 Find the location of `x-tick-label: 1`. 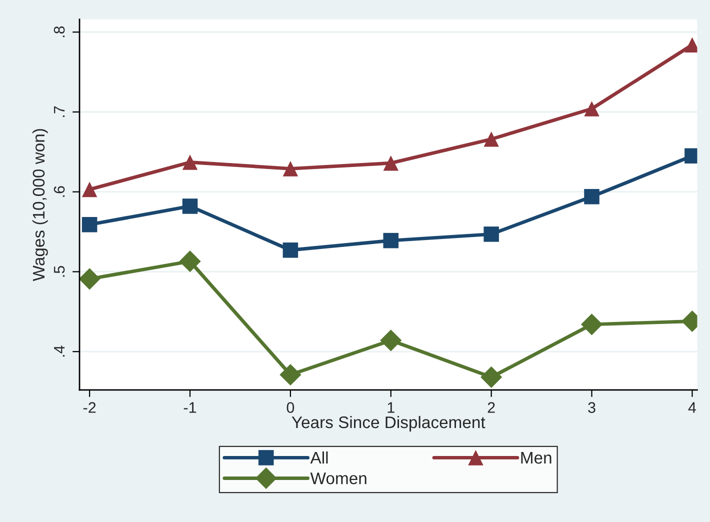

x-tick-label: 1 is located at coordinates (391, 407).